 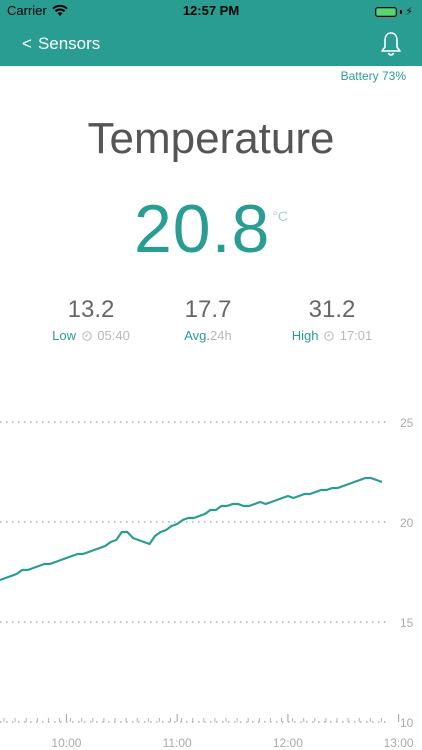 I want to click on y-tick-label: 15, so click(x=407, y=623).